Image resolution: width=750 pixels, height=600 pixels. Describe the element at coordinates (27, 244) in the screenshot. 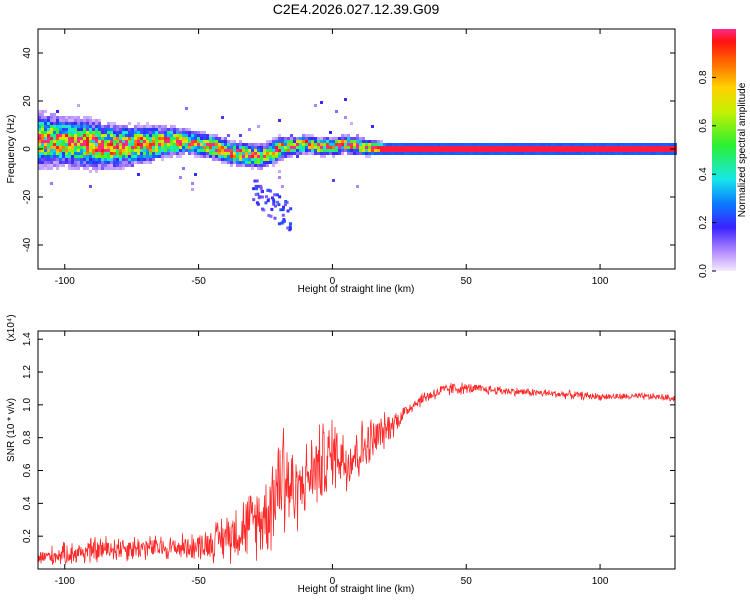

I see `y-tick-label: -40` at that location.